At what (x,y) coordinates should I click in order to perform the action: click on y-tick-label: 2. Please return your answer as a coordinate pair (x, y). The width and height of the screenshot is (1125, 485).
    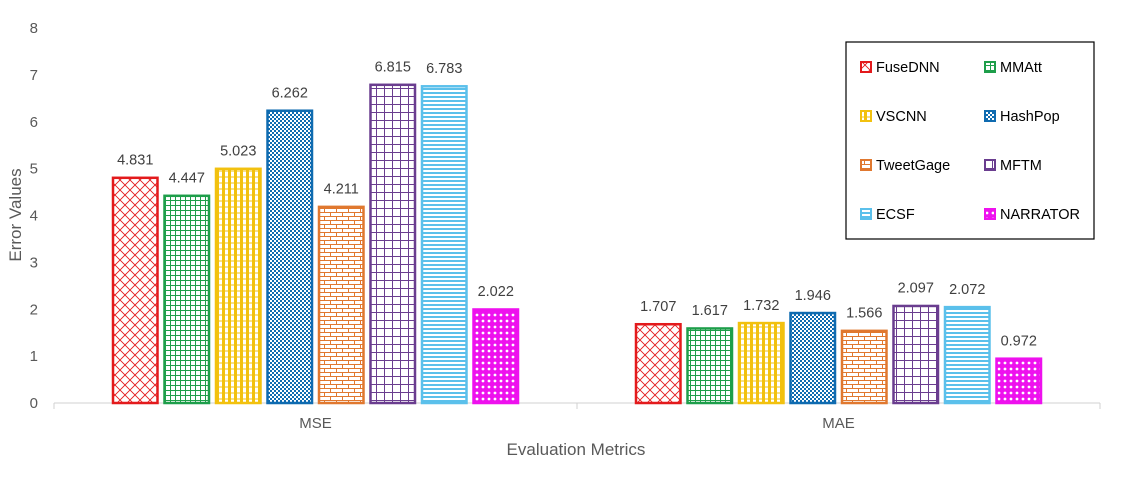
    Looking at the image, I should click on (34, 309).